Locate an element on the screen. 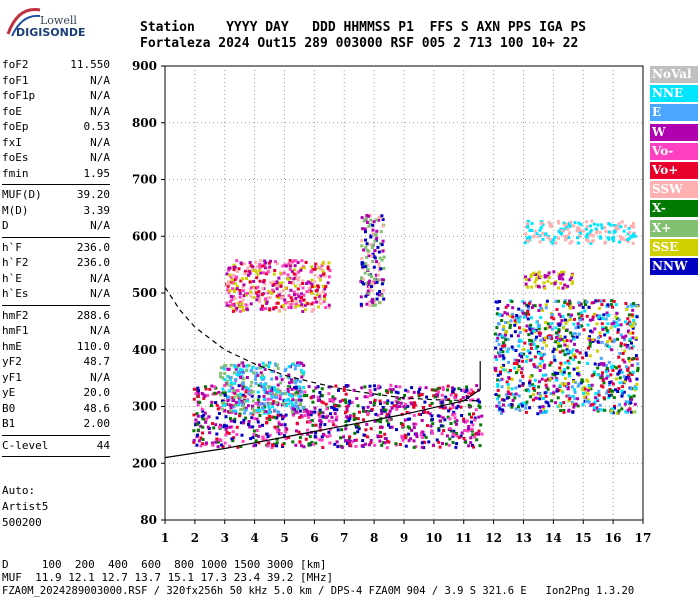 The image size is (700, 600). param-divider is located at coordinates (56, 456).